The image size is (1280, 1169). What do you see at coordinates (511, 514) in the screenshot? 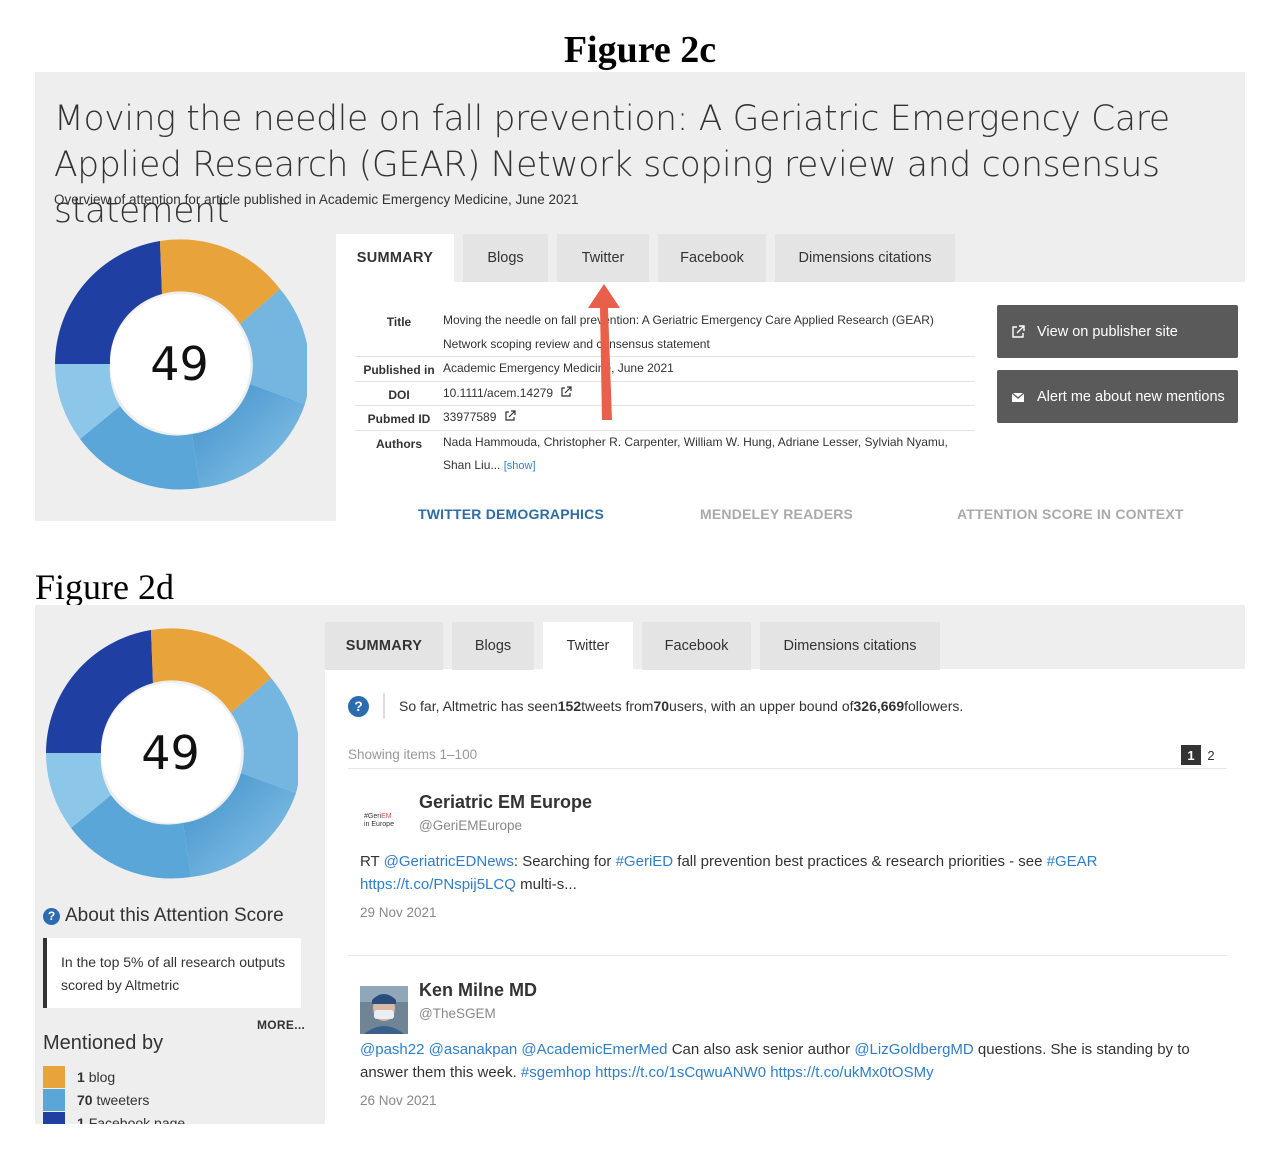
I see `tab-twitter-demographics: TWITTER DEMOGRAPHICS` at bounding box center [511, 514].